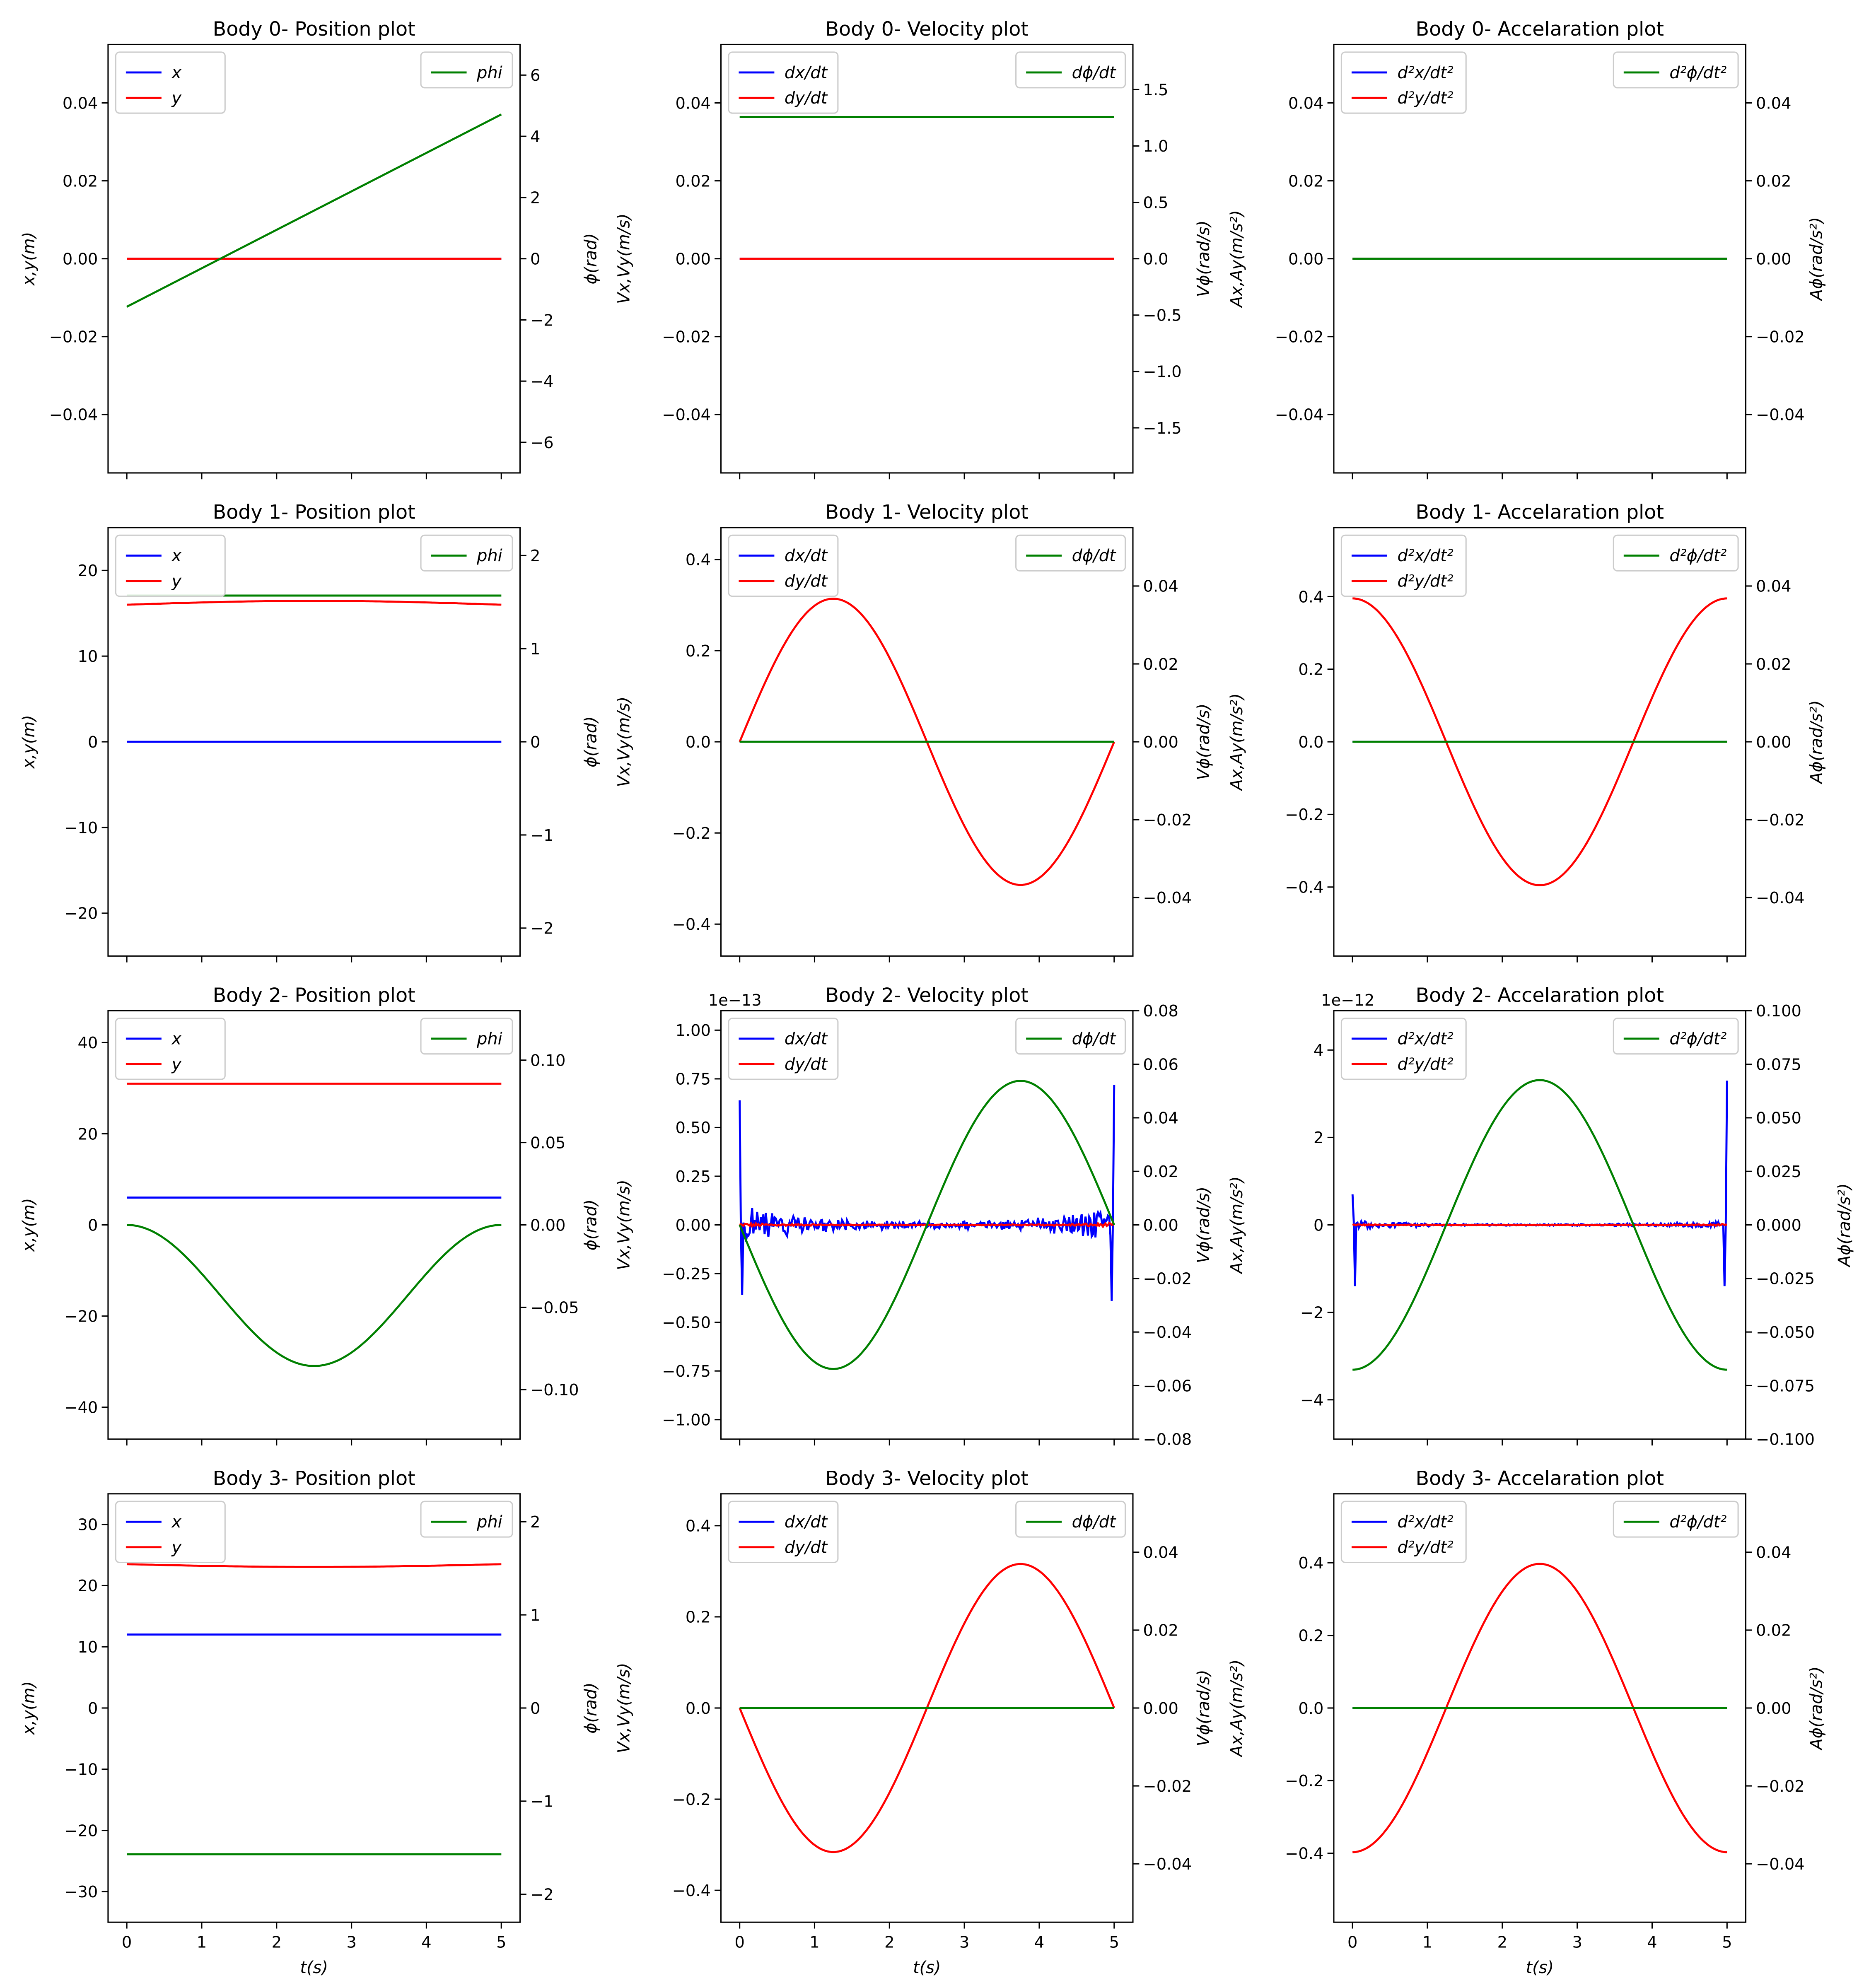  Describe the element at coordinates (806, 1547) in the screenshot. I see `legend-label: dy/dt` at that location.